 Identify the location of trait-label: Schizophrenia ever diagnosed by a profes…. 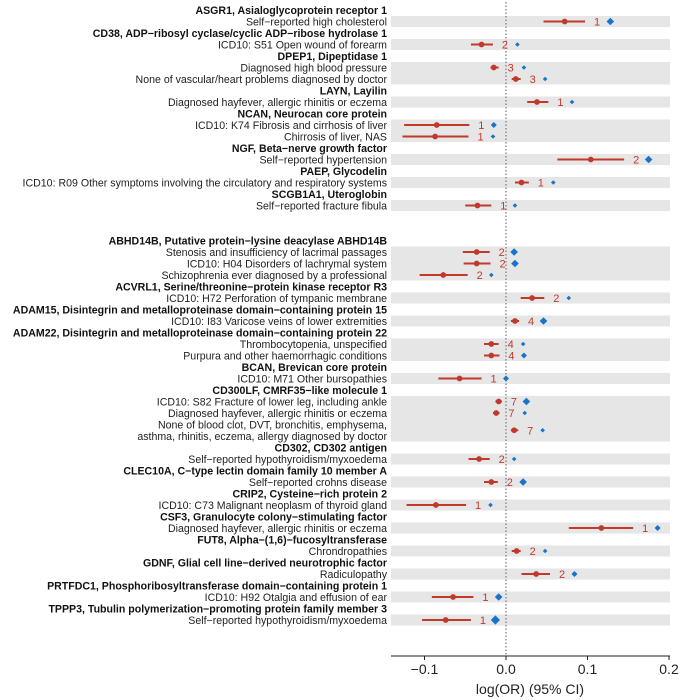
(274, 276).